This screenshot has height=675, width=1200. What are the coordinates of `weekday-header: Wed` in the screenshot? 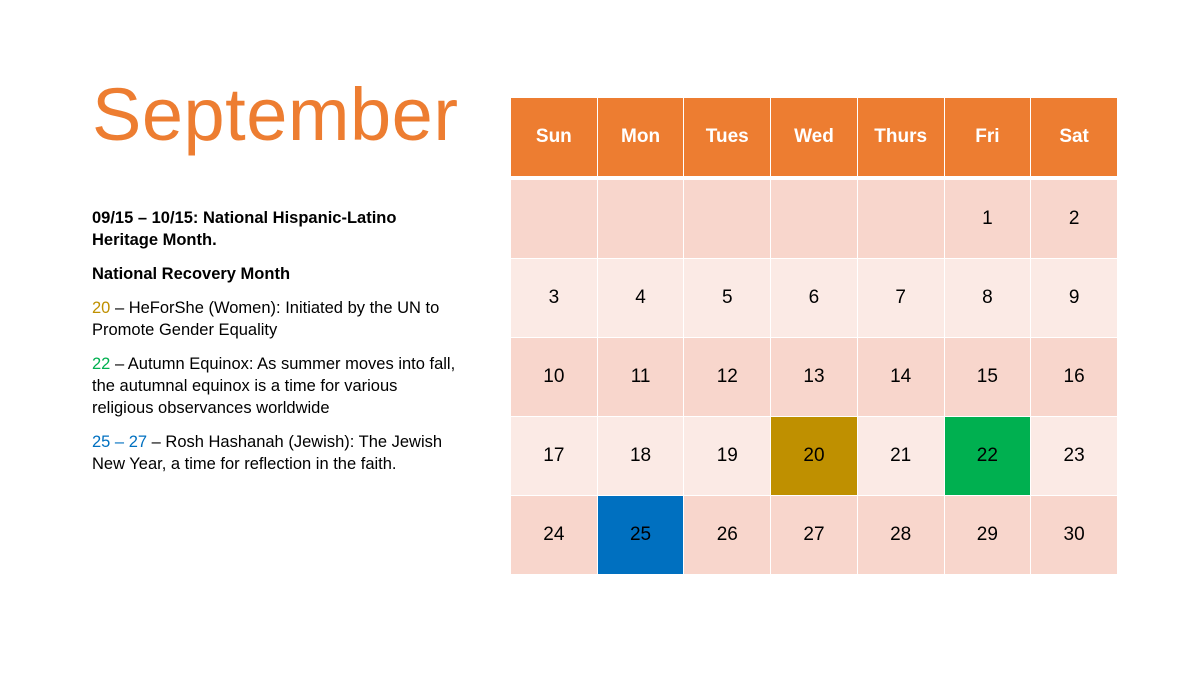 It's located at (814, 138).